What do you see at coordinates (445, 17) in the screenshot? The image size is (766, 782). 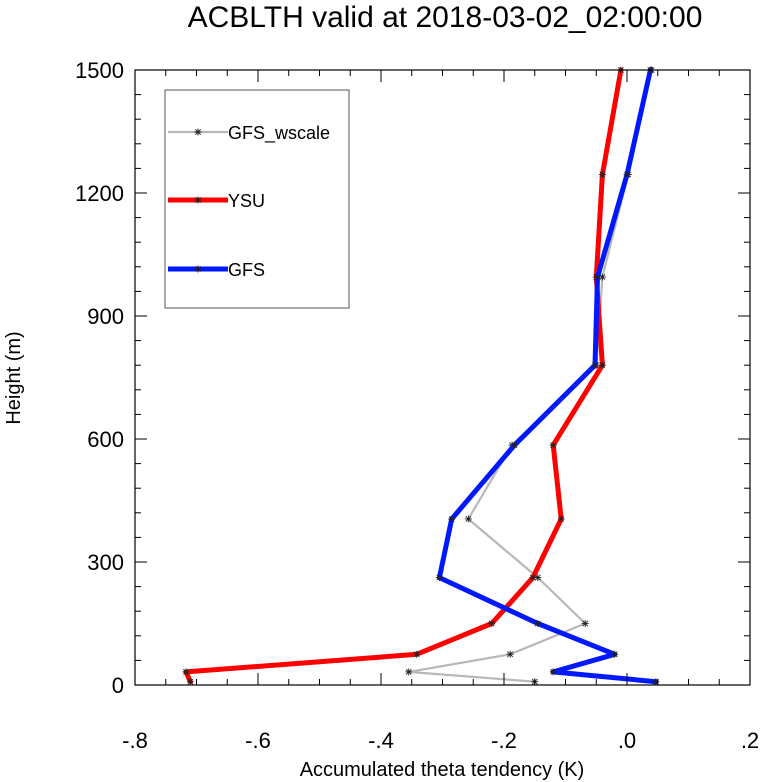 I see `chart-title: ACBLTH valid at 2018-03-02_02:00:00` at bounding box center [445, 17].